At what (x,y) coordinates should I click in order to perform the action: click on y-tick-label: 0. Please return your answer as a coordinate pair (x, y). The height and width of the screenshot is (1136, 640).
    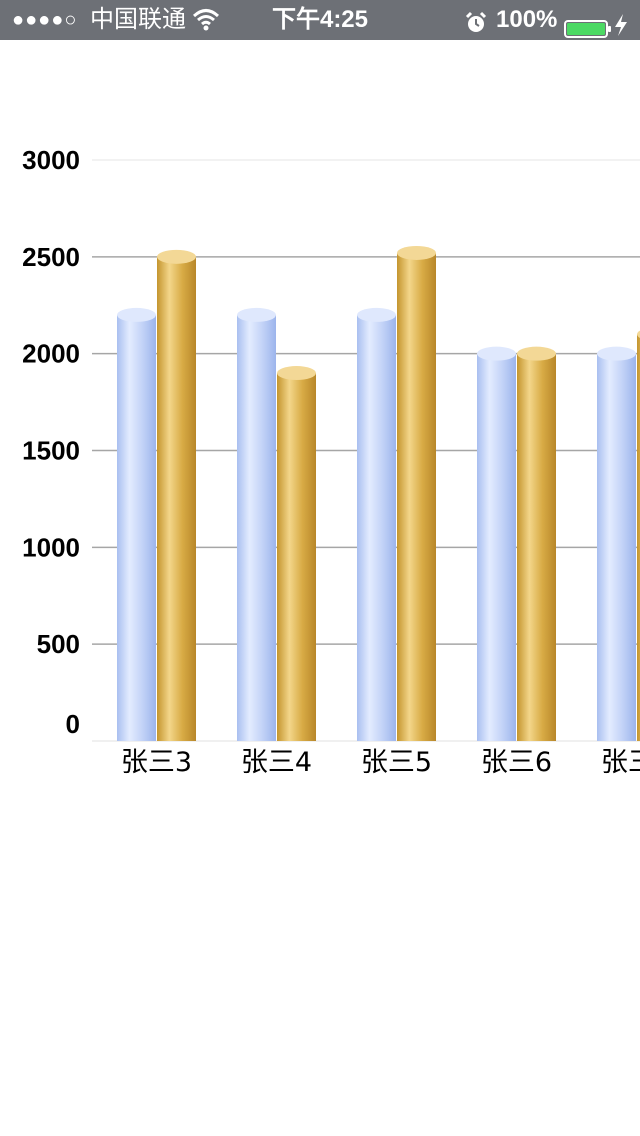
    Looking at the image, I should click on (73, 724).